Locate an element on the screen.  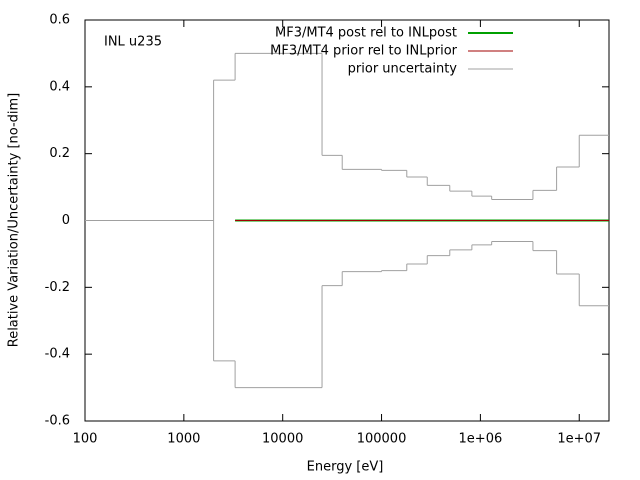
y-tick-label: 0.2 is located at coordinates (59, 153).